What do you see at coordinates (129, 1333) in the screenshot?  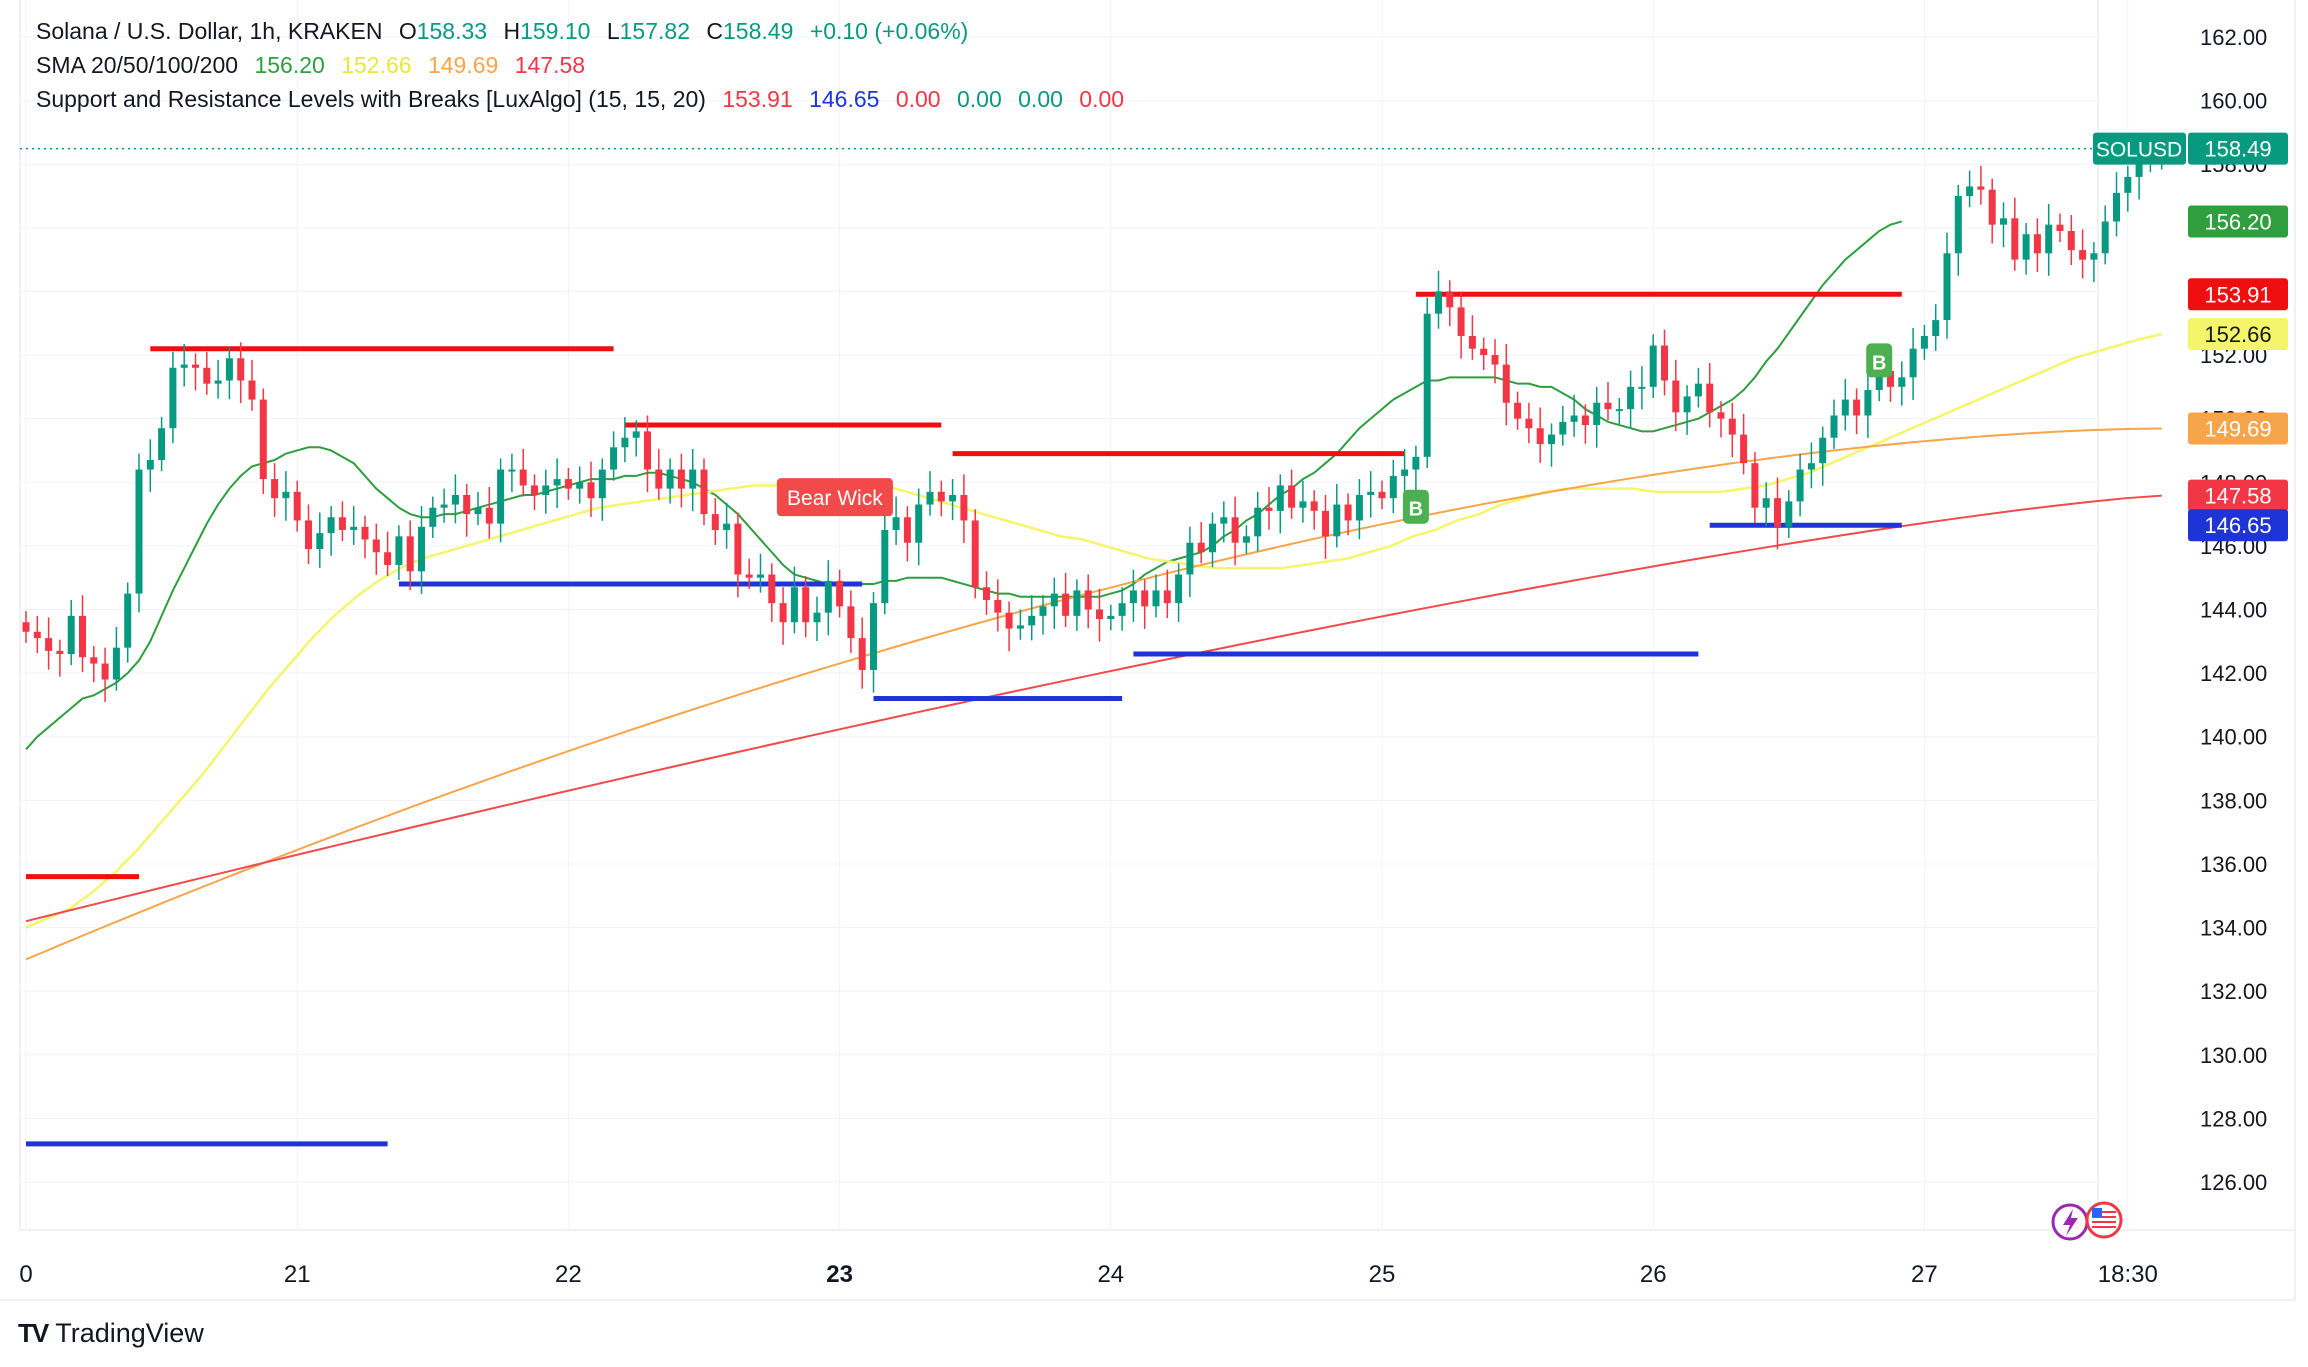 I see `brand-name: TradingView` at bounding box center [129, 1333].